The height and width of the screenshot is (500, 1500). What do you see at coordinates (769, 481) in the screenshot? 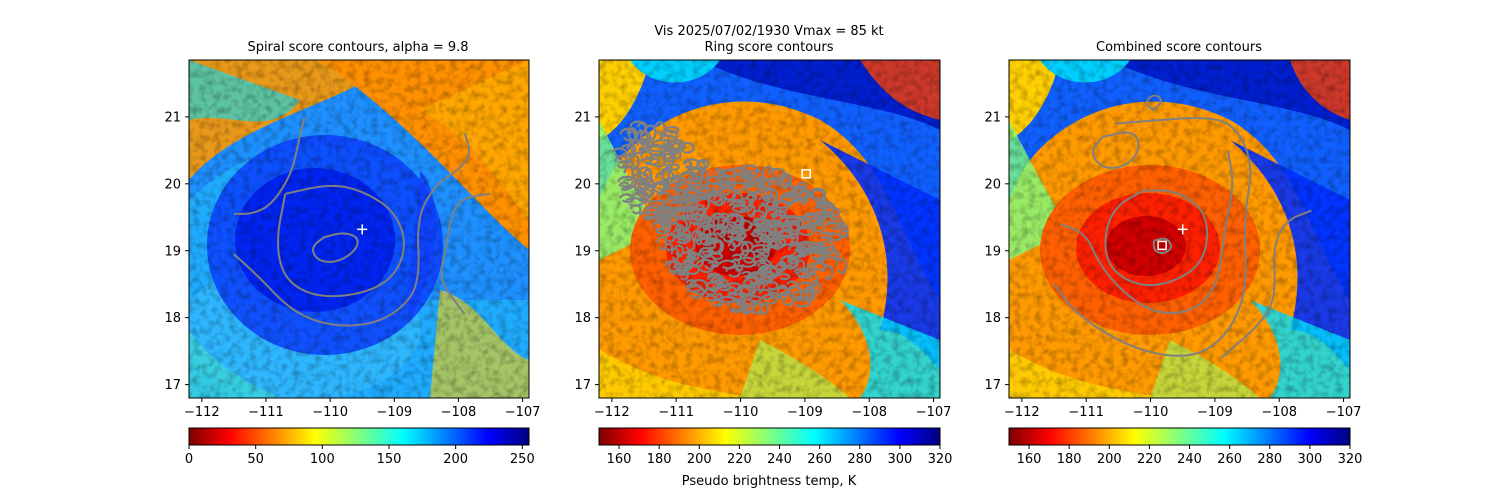
I see `colorbar-label: Pseudo brightness temp, K` at bounding box center [769, 481].